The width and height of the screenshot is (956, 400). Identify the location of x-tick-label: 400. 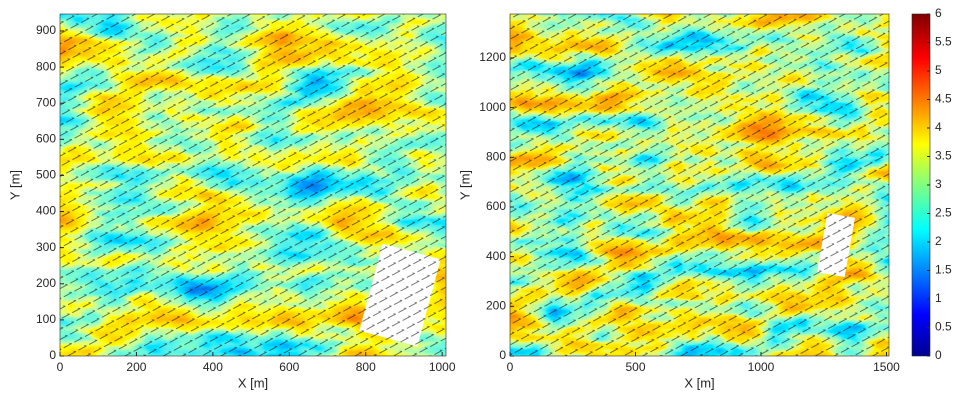
(213, 367).